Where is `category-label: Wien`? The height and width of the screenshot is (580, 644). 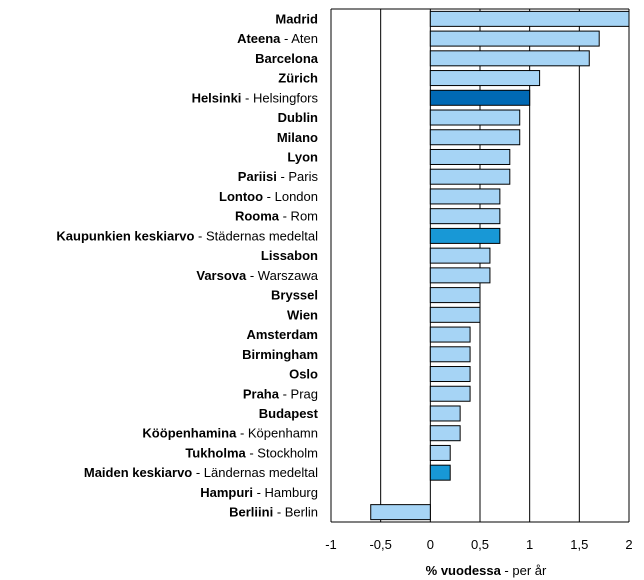
category-label: Wien is located at coordinates (302, 314).